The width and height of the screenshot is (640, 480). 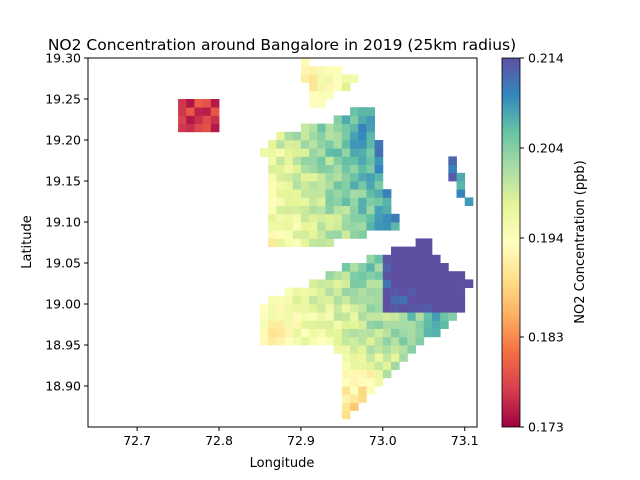 I want to click on colorbar-tick-label: 0.183, so click(x=546, y=337).